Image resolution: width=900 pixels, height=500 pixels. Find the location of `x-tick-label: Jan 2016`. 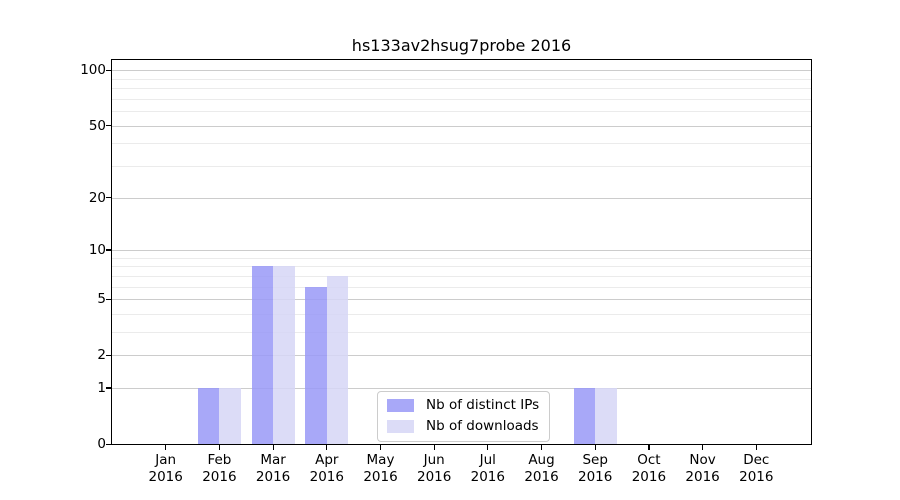

x-tick-label: Jan 2016 is located at coordinates (166, 468).